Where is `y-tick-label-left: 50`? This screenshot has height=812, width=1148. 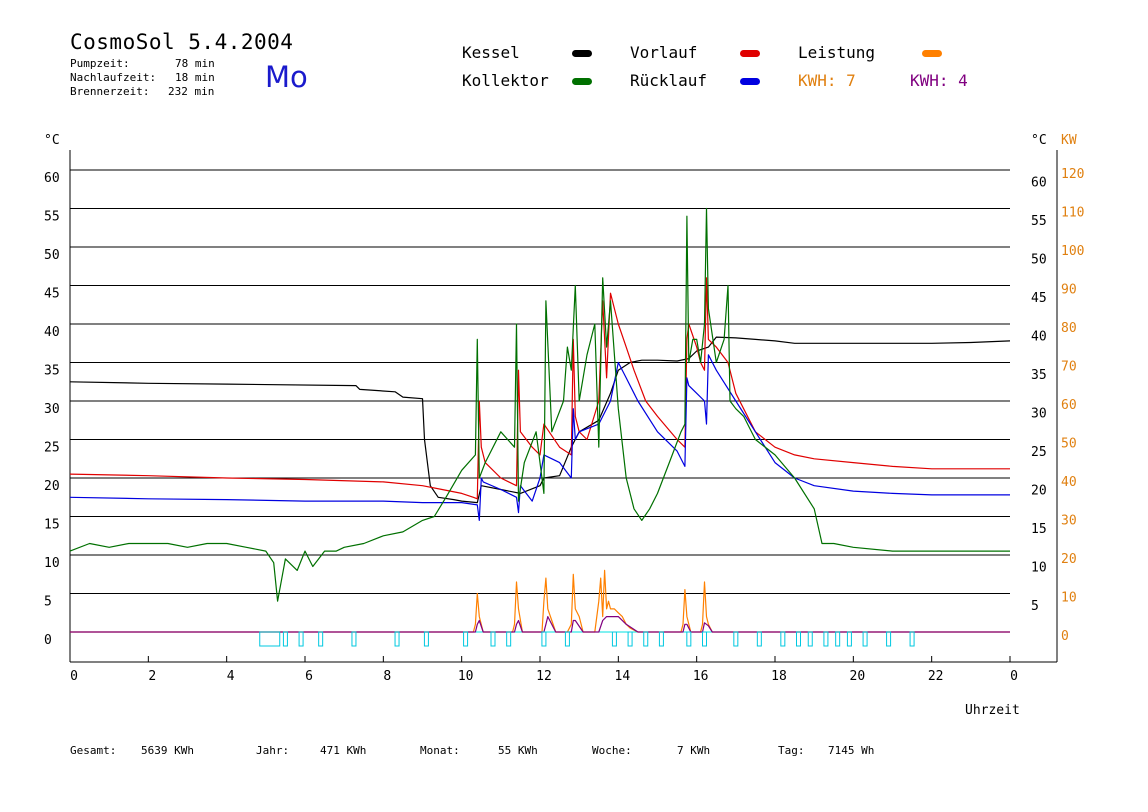
y-tick-label-left: 50 is located at coordinates (52, 255).